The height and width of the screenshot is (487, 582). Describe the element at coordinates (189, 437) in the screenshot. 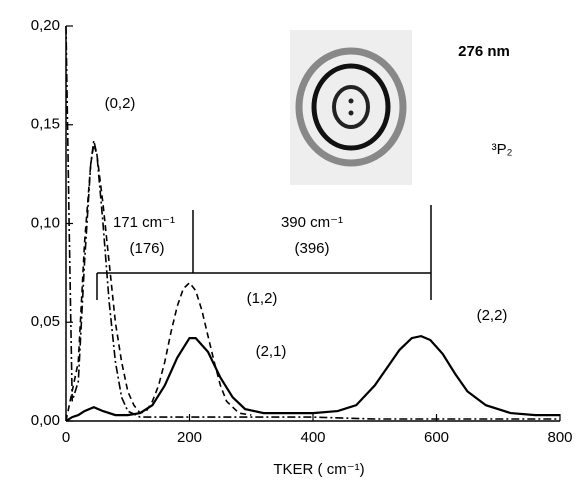

I see `x-tick-label: 200` at that location.